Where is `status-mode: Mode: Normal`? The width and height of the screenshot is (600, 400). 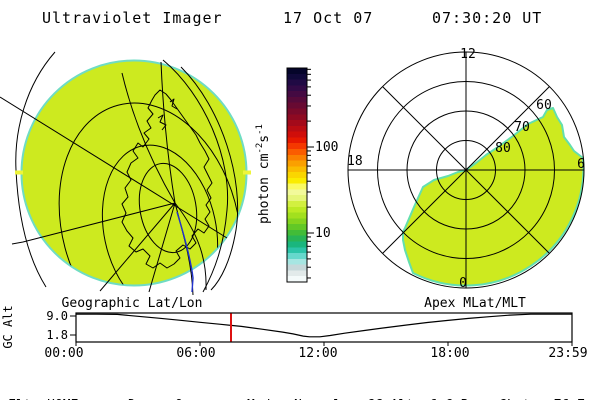 status-mode: Mode: Normal is located at coordinates (294, 398).